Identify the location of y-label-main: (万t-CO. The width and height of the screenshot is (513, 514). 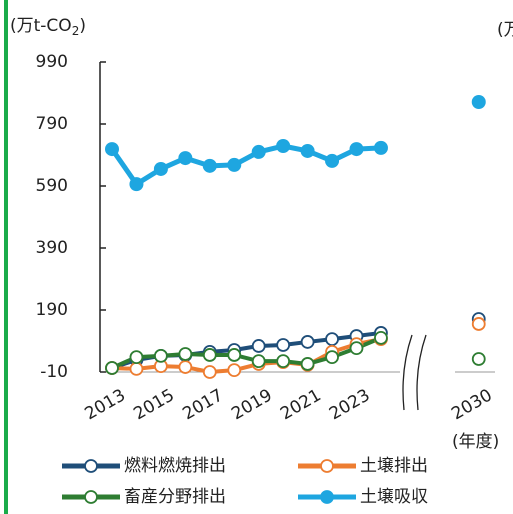
(41, 26).